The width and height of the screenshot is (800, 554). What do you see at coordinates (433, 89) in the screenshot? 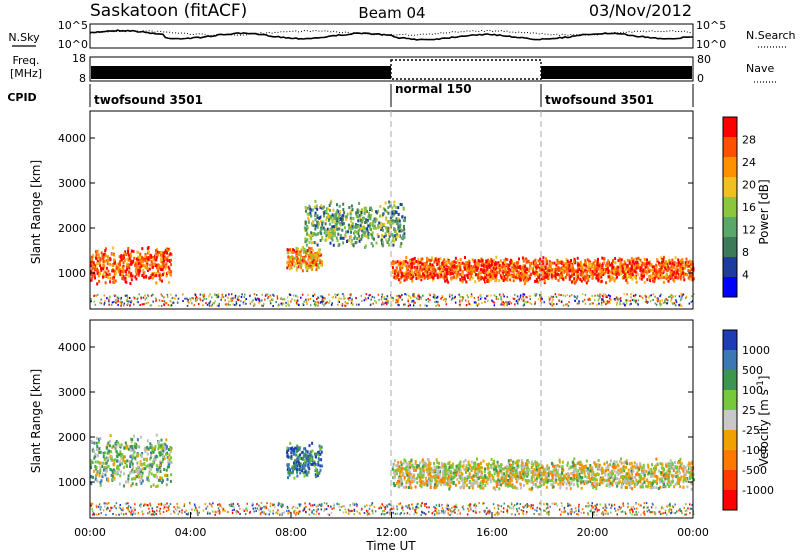
I see `cpid-segment-2: normal 150` at bounding box center [433, 89].